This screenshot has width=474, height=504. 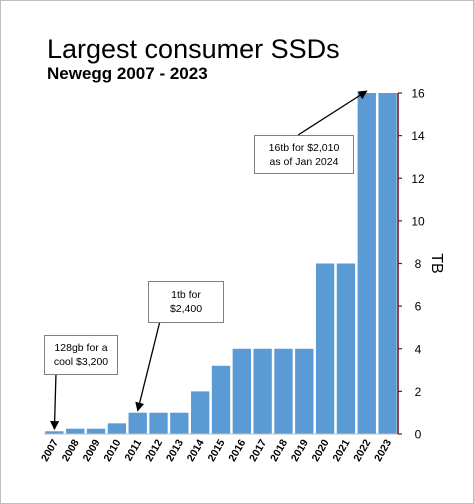 What do you see at coordinates (332, 113) in the screenshot?
I see `annotation-arrow-2022` at bounding box center [332, 113].